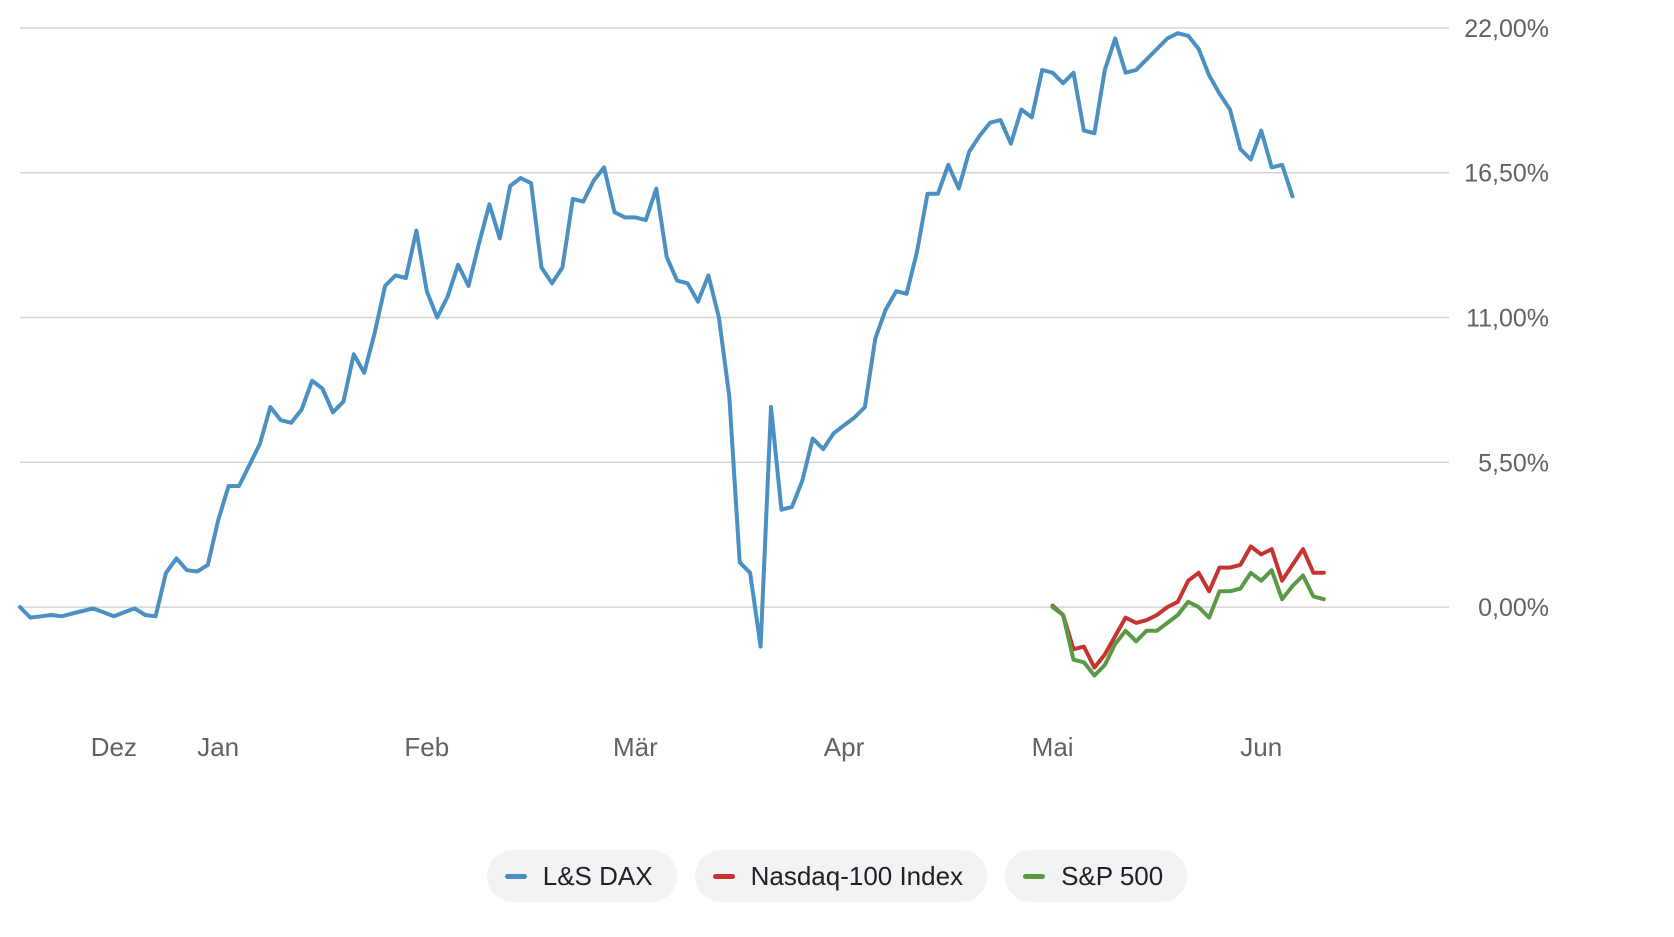 The width and height of the screenshot is (1674, 937). What do you see at coordinates (1053, 747) in the screenshot?
I see `x-tick-label: Mai` at bounding box center [1053, 747].